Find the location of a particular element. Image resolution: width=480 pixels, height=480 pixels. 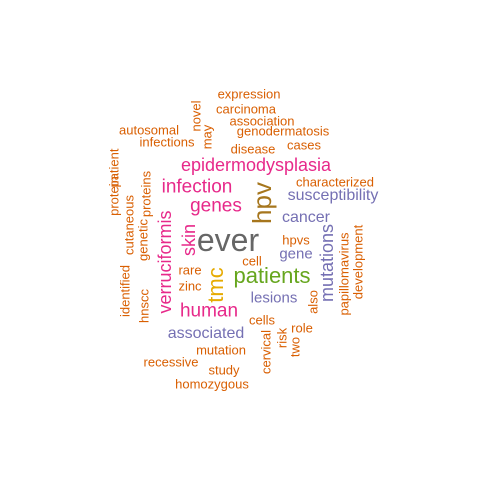

word: lesions is located at coordinates (274, 298).